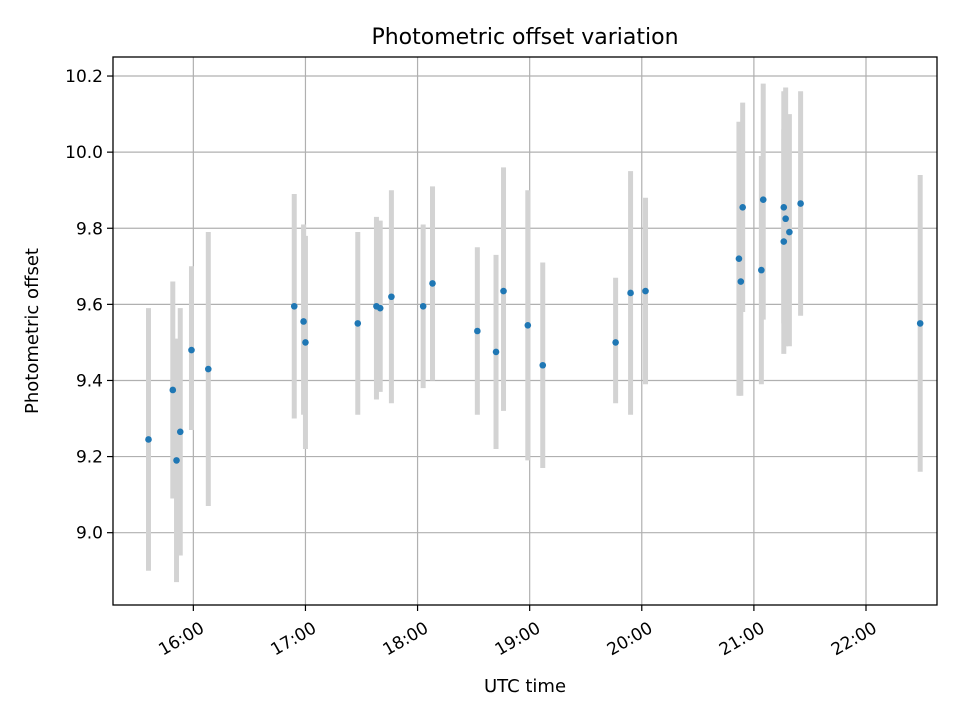 This screenshot has height=720, width=960. What do you see at coordinates (84, 77) in the screenshot?
I see `y-tick-label: 10.2` at bounding box center [84, 77].